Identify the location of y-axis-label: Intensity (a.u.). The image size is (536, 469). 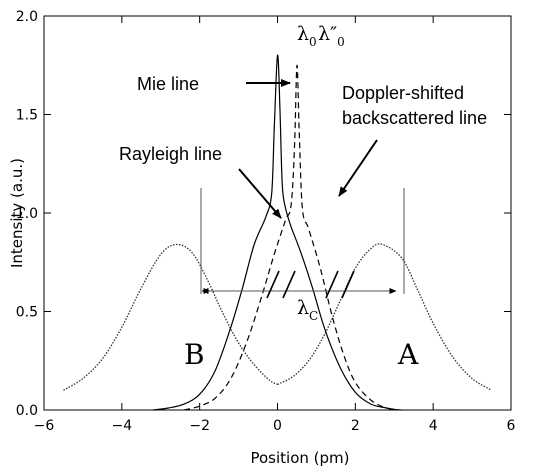
(17, 213).